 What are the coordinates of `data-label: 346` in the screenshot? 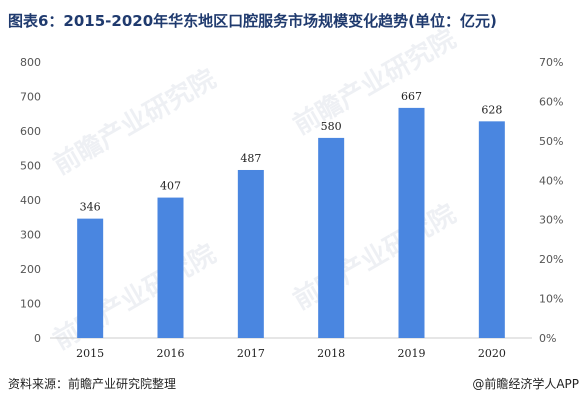 It's located at (90, 207).